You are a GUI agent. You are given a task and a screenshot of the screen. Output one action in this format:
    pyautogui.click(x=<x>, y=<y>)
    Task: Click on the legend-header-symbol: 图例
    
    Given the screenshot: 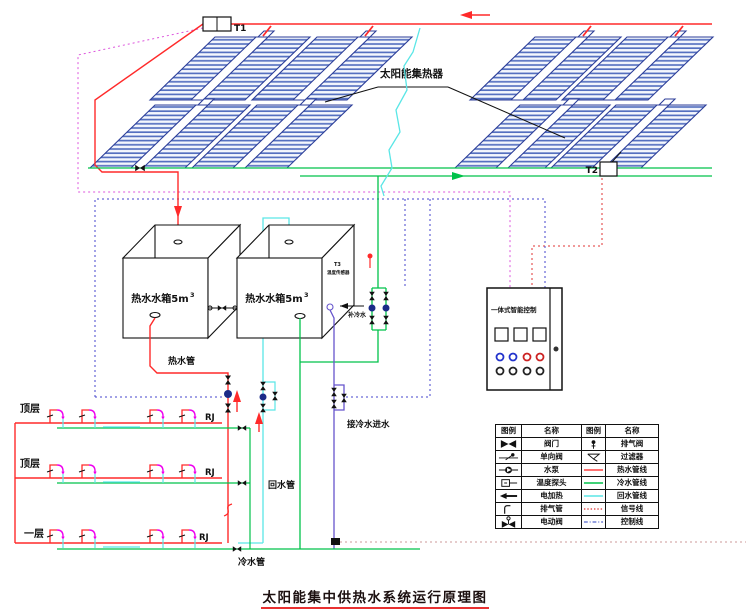 What is the action you would take?
    pyautogui.click(x=508, y=431)
    